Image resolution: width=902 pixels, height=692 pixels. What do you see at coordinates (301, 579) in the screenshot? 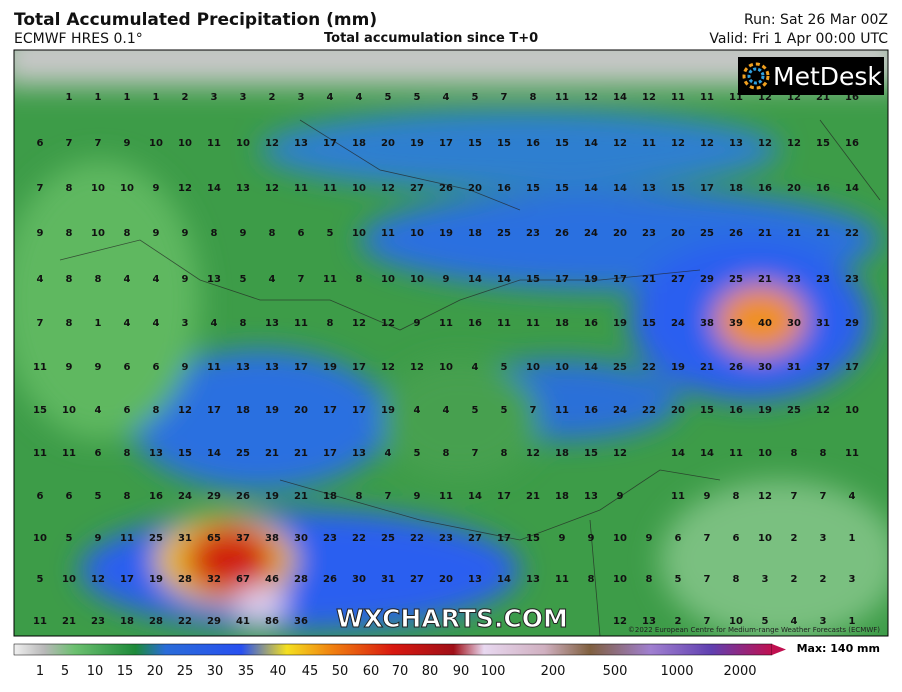
I see `grid-value: 28` at bounding box center [301, 579].